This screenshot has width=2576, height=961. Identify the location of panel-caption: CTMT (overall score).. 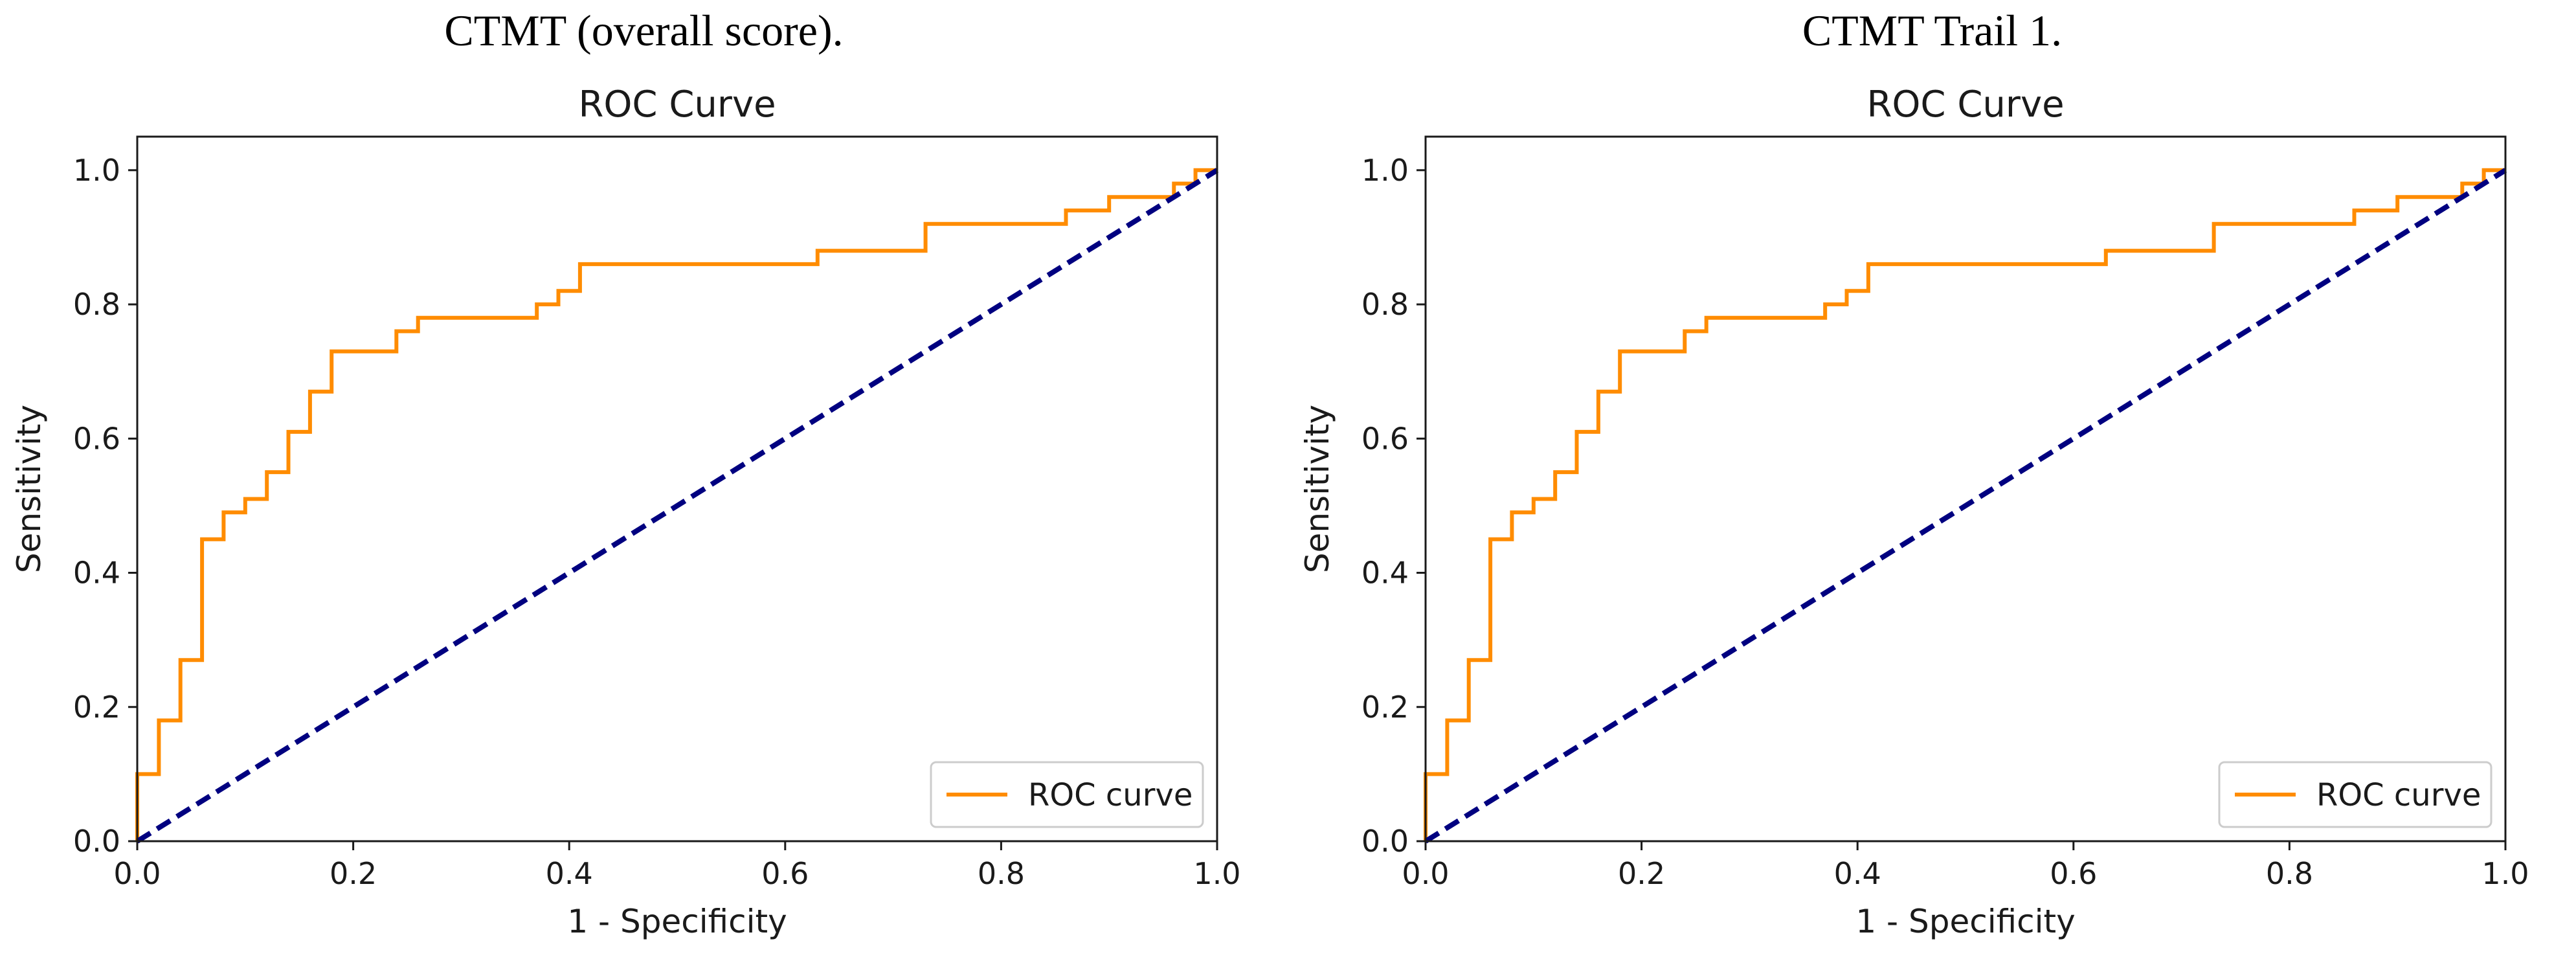
(644, 30).